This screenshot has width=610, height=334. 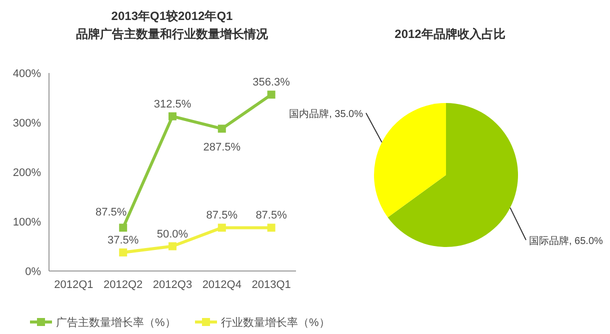 I want to click on data-label: 37.5%, so click(x=123, y=240).